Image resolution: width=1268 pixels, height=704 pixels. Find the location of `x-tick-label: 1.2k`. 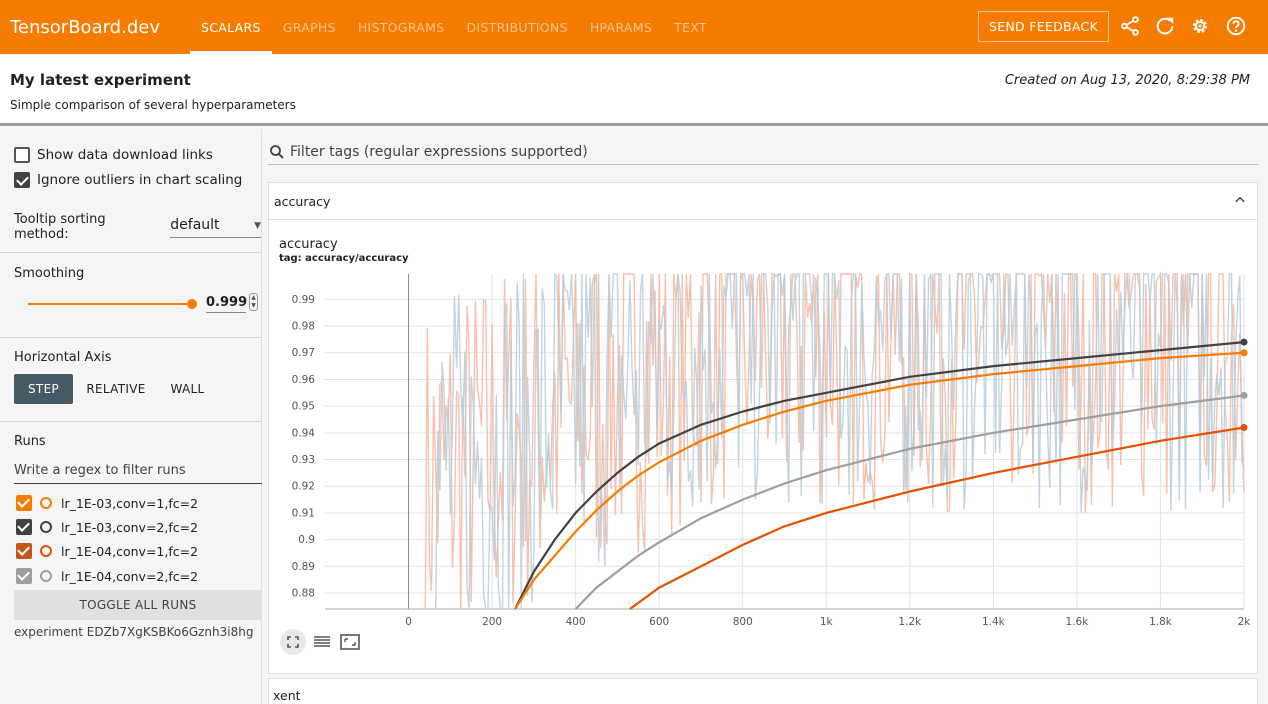

x-tick-label: 1.2k is located at coordinates (910, 622).